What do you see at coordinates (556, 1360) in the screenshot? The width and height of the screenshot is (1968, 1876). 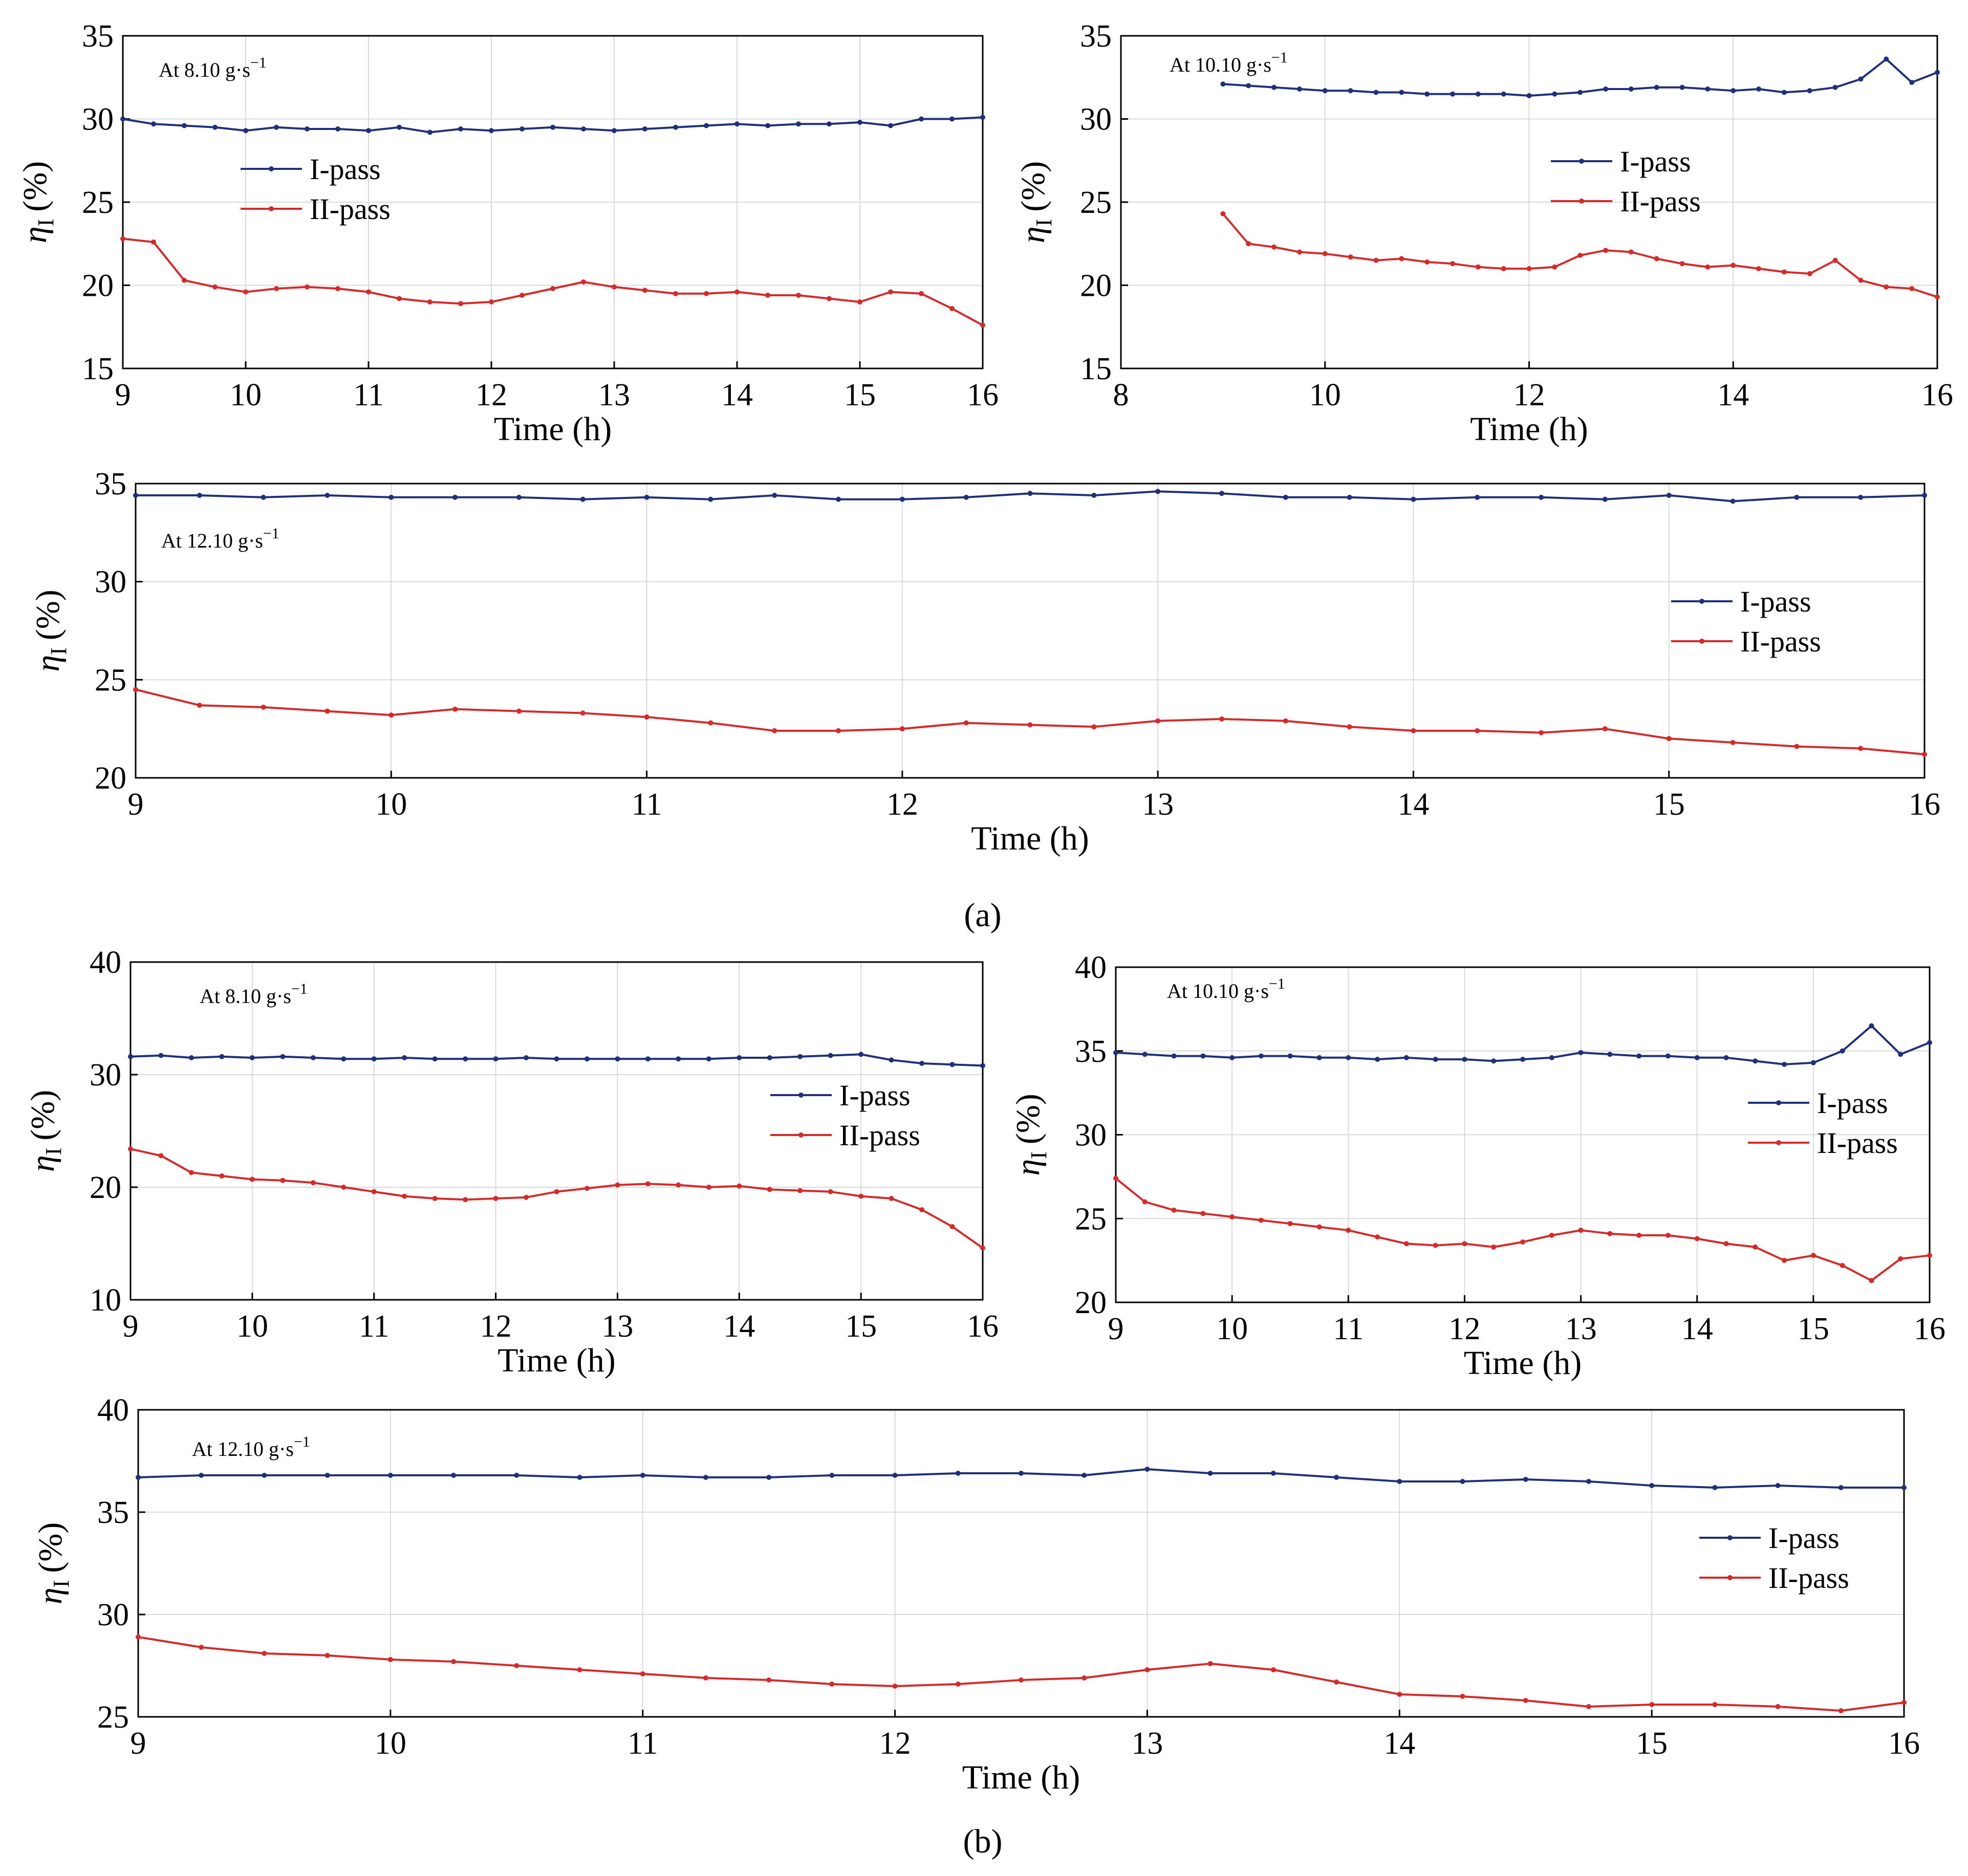 I see `x-axis-label: Time (h)` at bounding box center [556, 1360].